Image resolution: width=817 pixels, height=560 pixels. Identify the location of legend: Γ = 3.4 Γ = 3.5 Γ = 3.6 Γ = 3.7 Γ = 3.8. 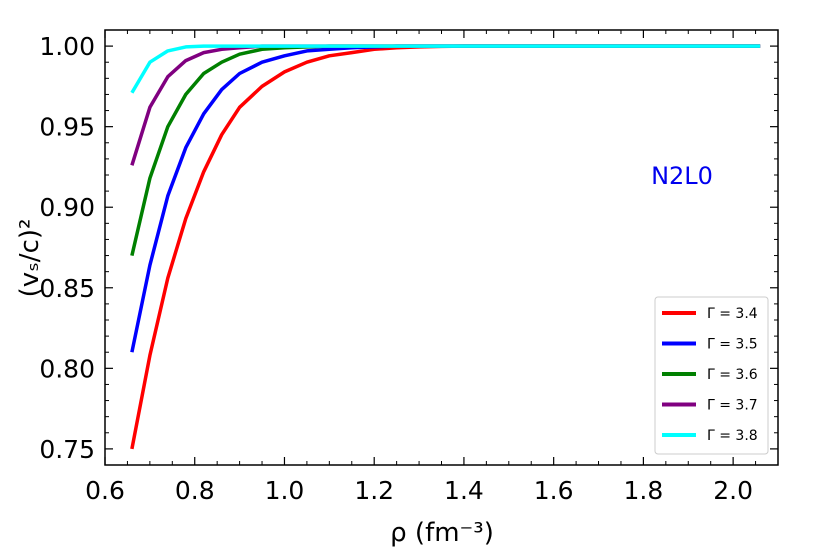
(711, 375).